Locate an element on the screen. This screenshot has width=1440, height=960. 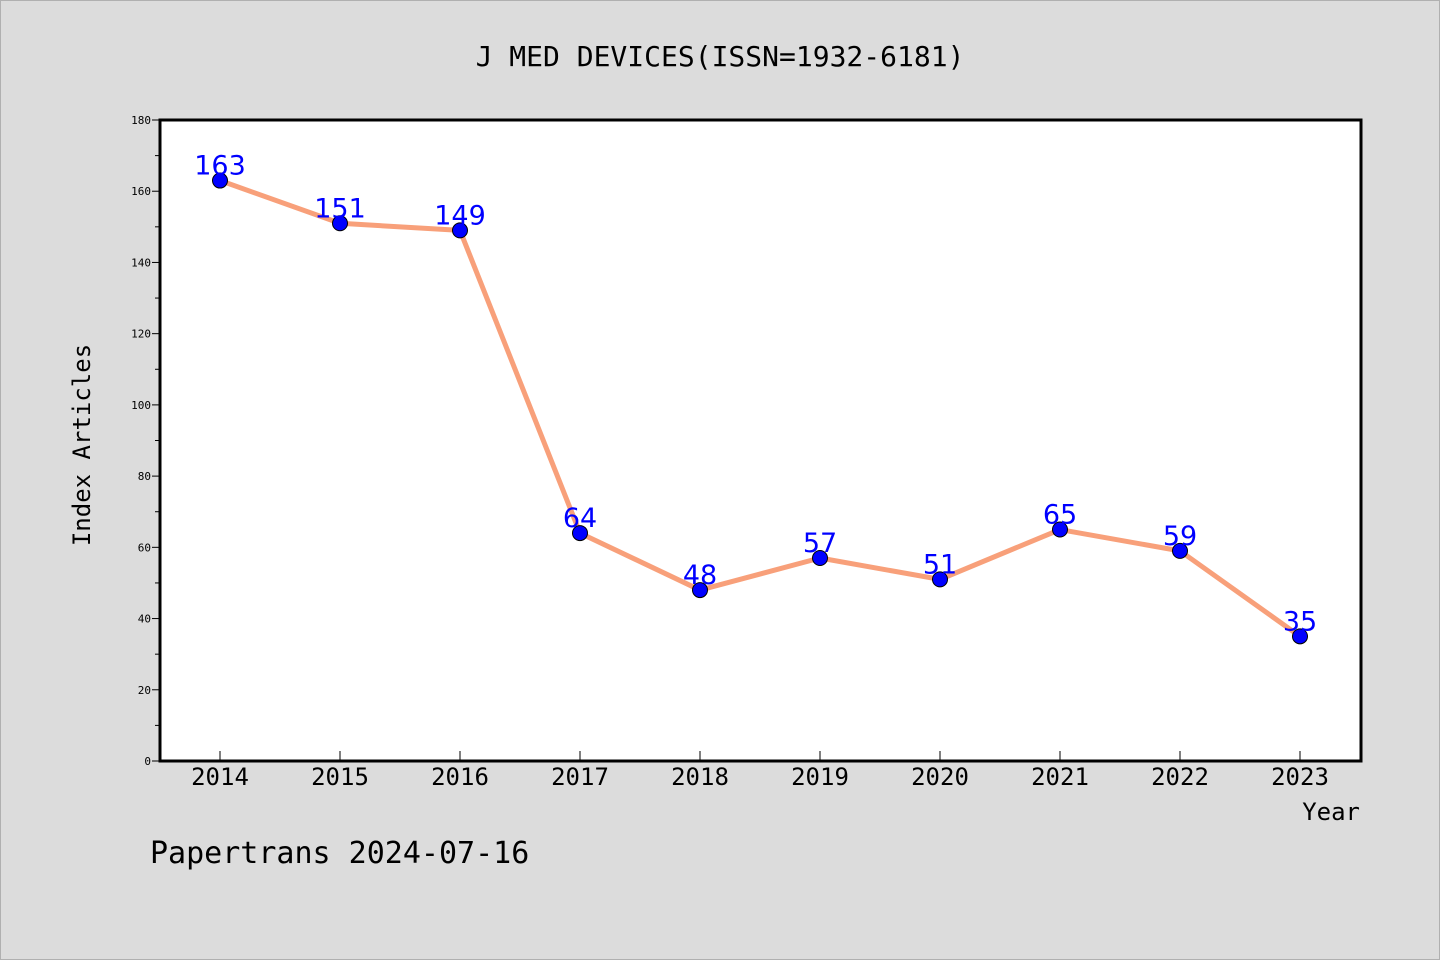
data-label: 64 is located at coordinates (580, 518).